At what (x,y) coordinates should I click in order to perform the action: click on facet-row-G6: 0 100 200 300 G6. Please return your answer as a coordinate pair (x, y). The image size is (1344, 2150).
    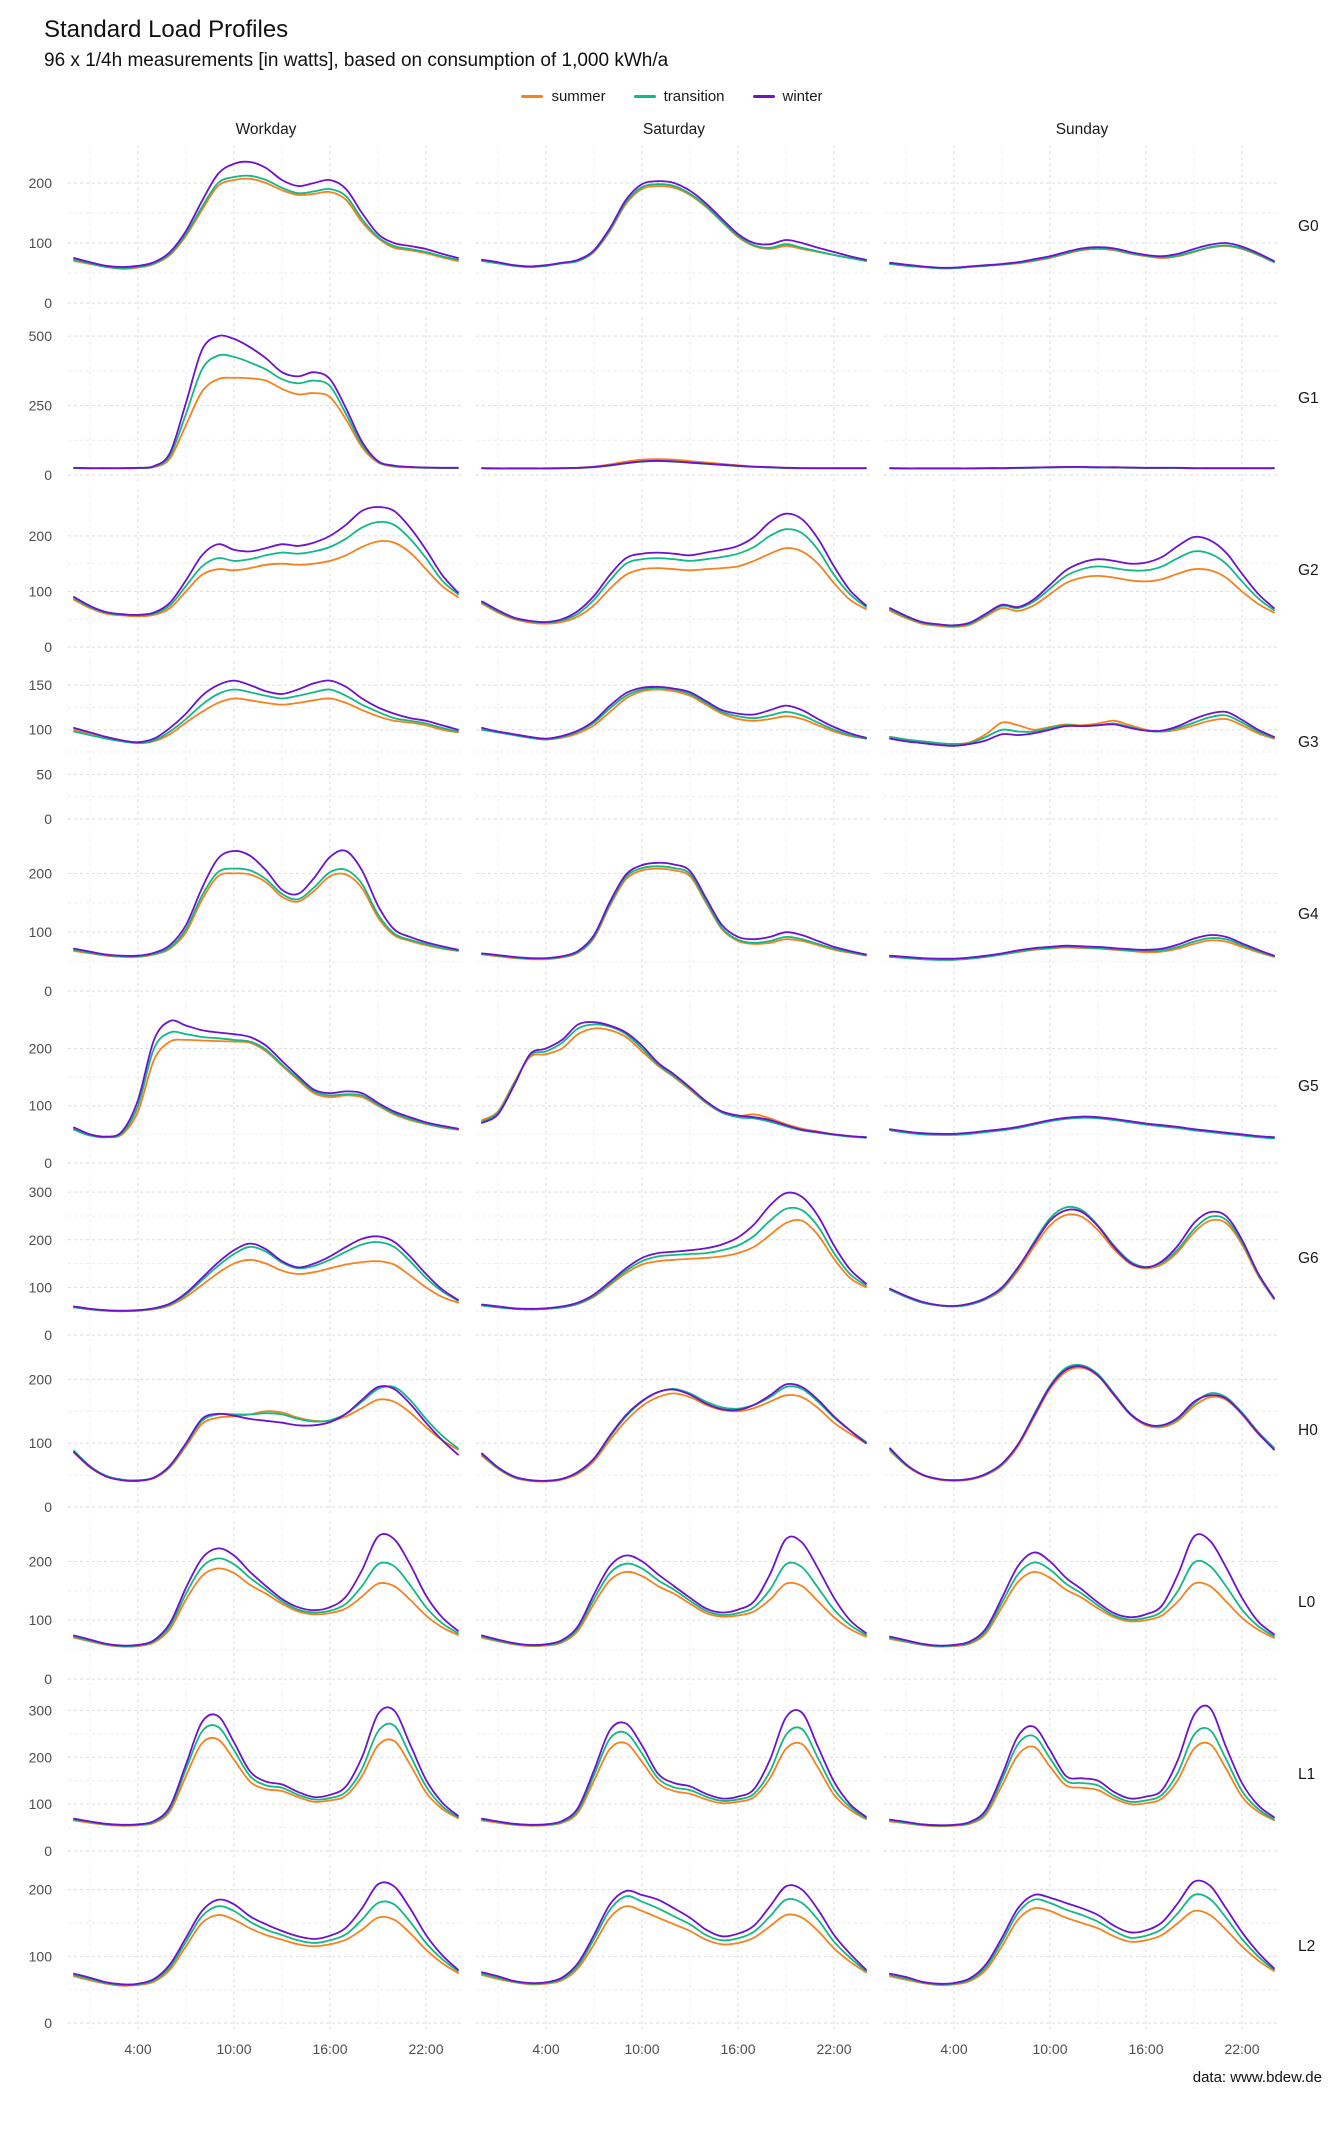
    Looking at the image, I should click on (672, 1259).